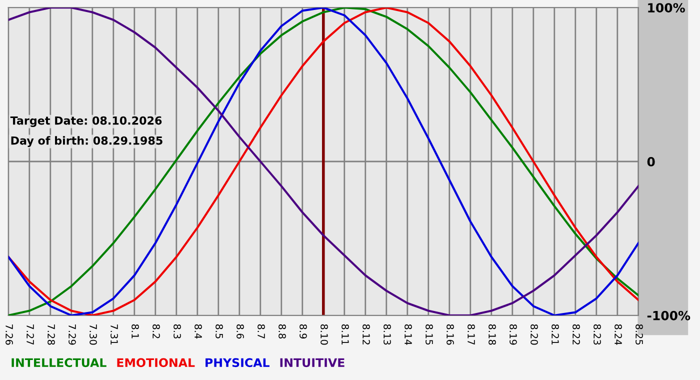 The image size is (700, 380). Describe the element at coordinates (513, 334) in the screenshot. I see `x-tick-label: 8.19` at that location.